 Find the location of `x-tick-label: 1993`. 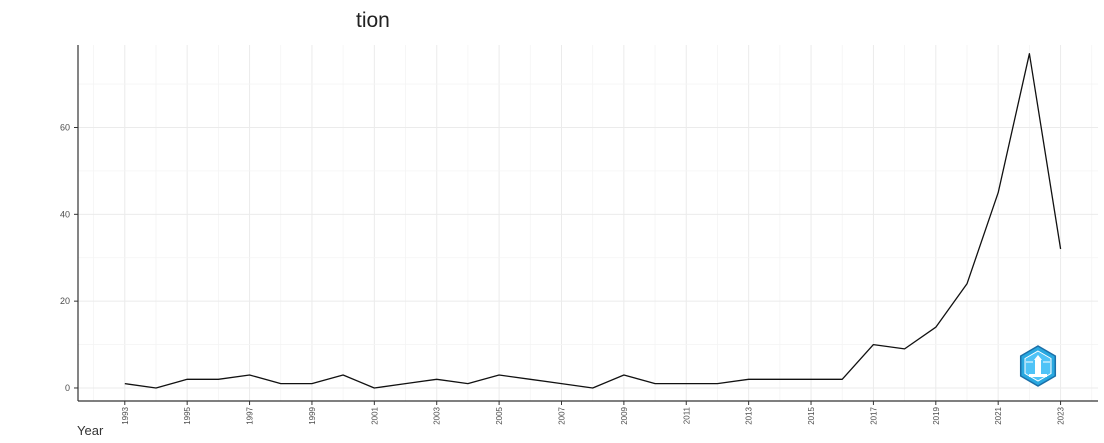

x-tick-label: 1993 is located at coordinates (125, 415).